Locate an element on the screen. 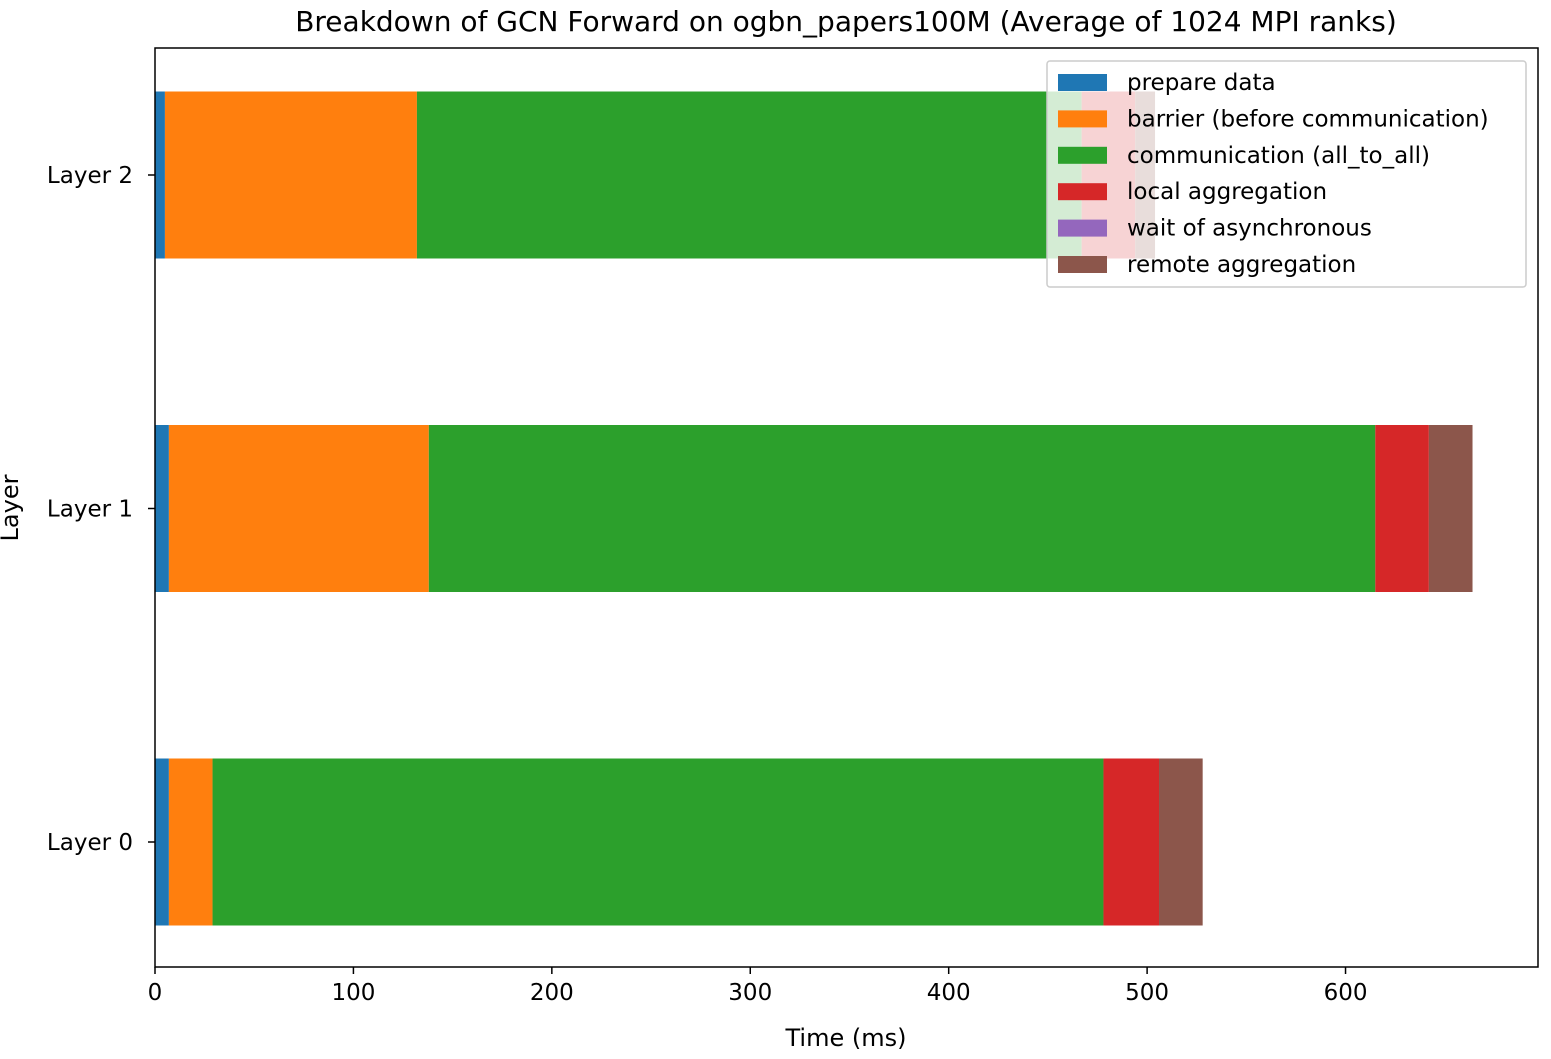 The width and height of the screenshot is (1551, 1059). legend-entry-label: remote aggregation is located at coordinates (1241, 265).